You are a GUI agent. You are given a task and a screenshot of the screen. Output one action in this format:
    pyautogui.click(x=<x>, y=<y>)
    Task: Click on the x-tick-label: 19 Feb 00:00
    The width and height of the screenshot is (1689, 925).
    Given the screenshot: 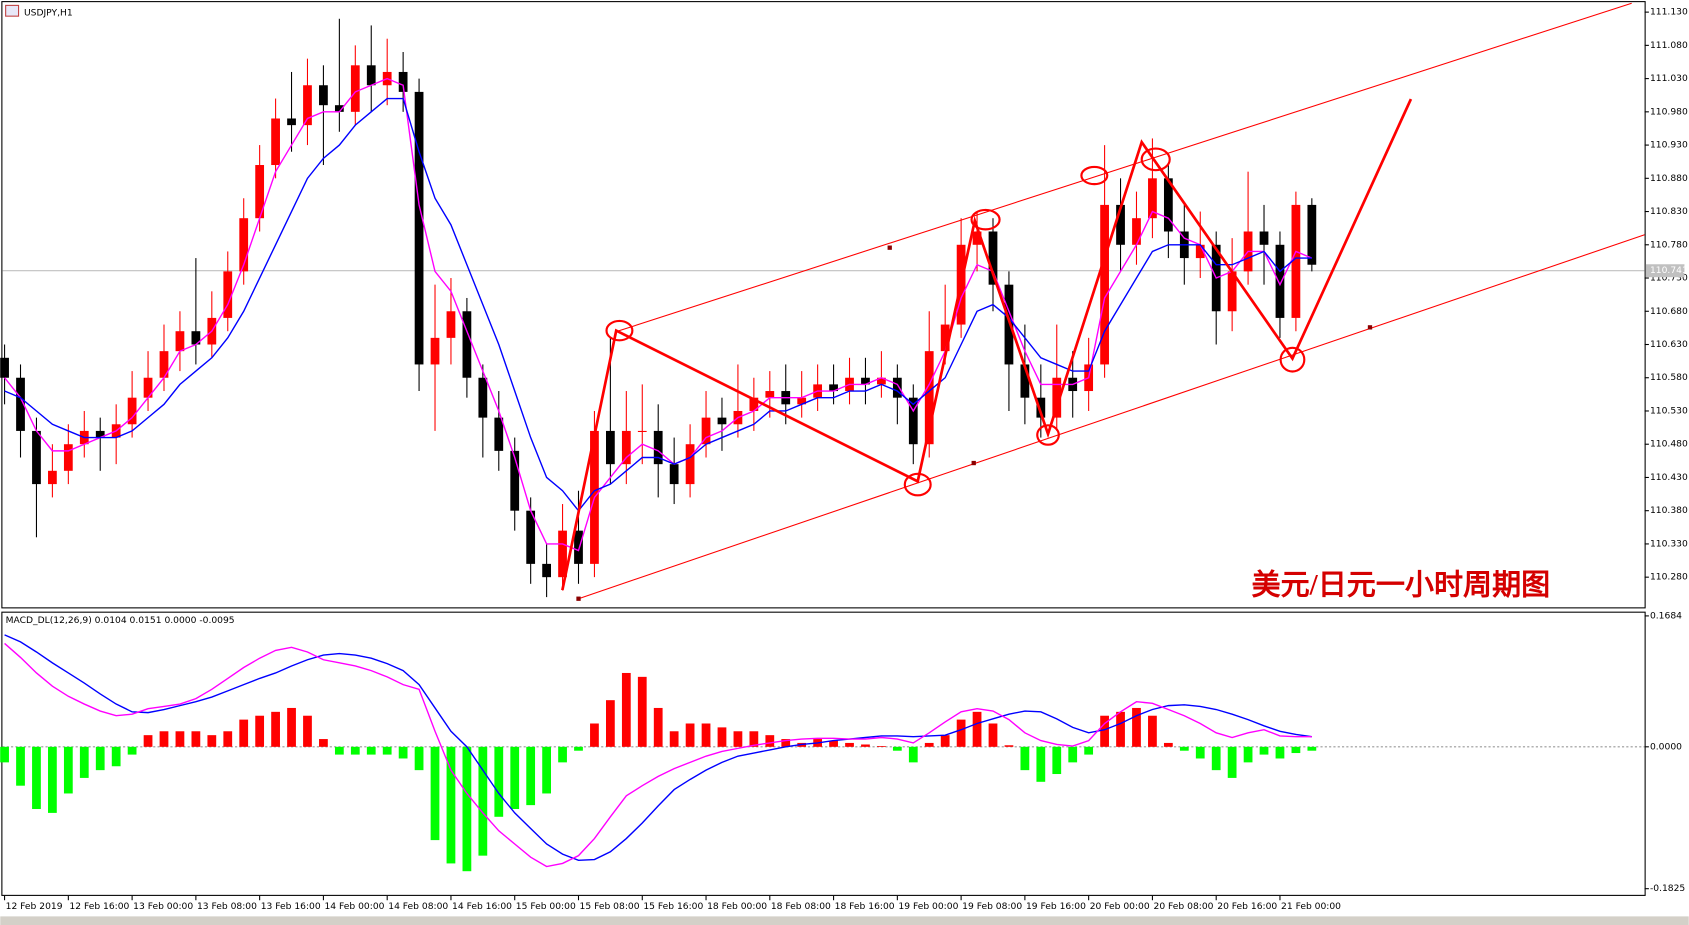 What is the action you would take?
    pyautogui.click(x=928, y=907)
    